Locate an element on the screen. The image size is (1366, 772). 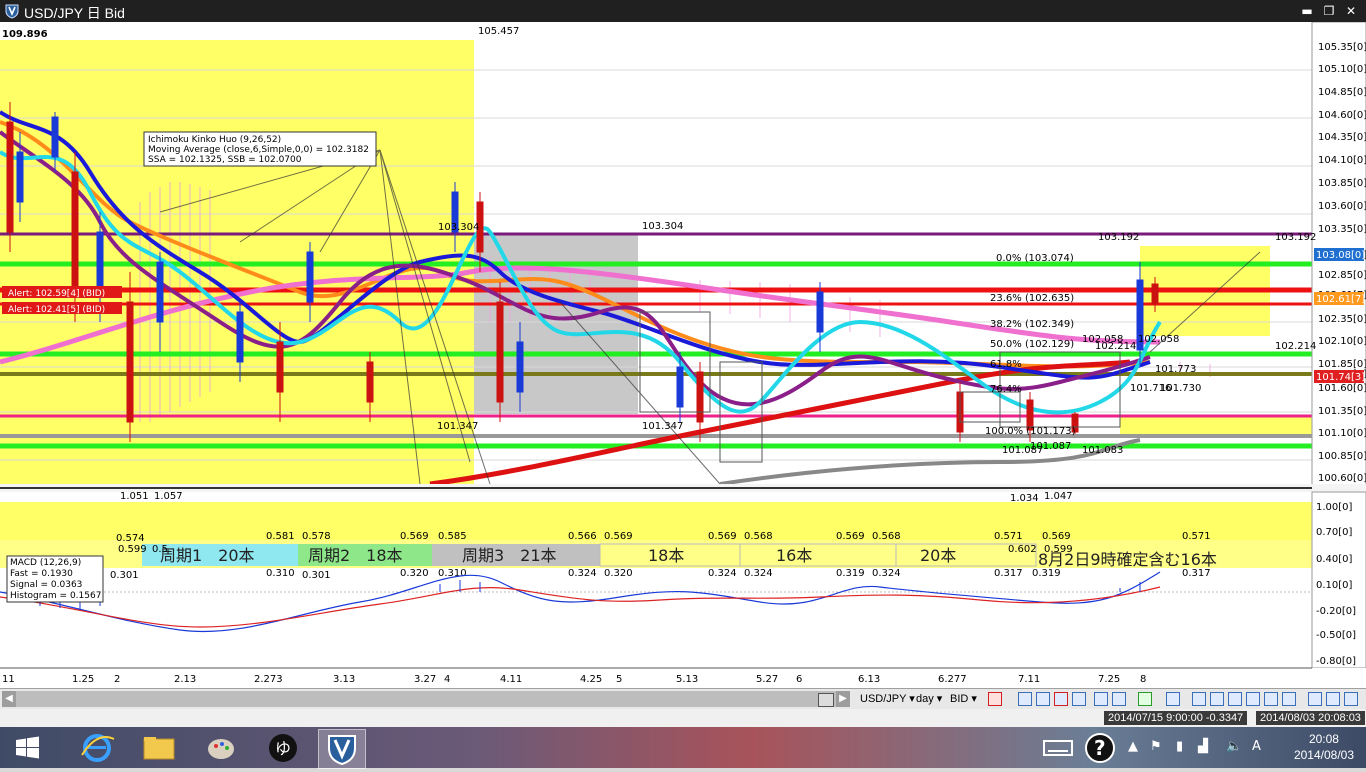
macd-scale-label: 0.40[0] is located at coordinates (1334, 559).